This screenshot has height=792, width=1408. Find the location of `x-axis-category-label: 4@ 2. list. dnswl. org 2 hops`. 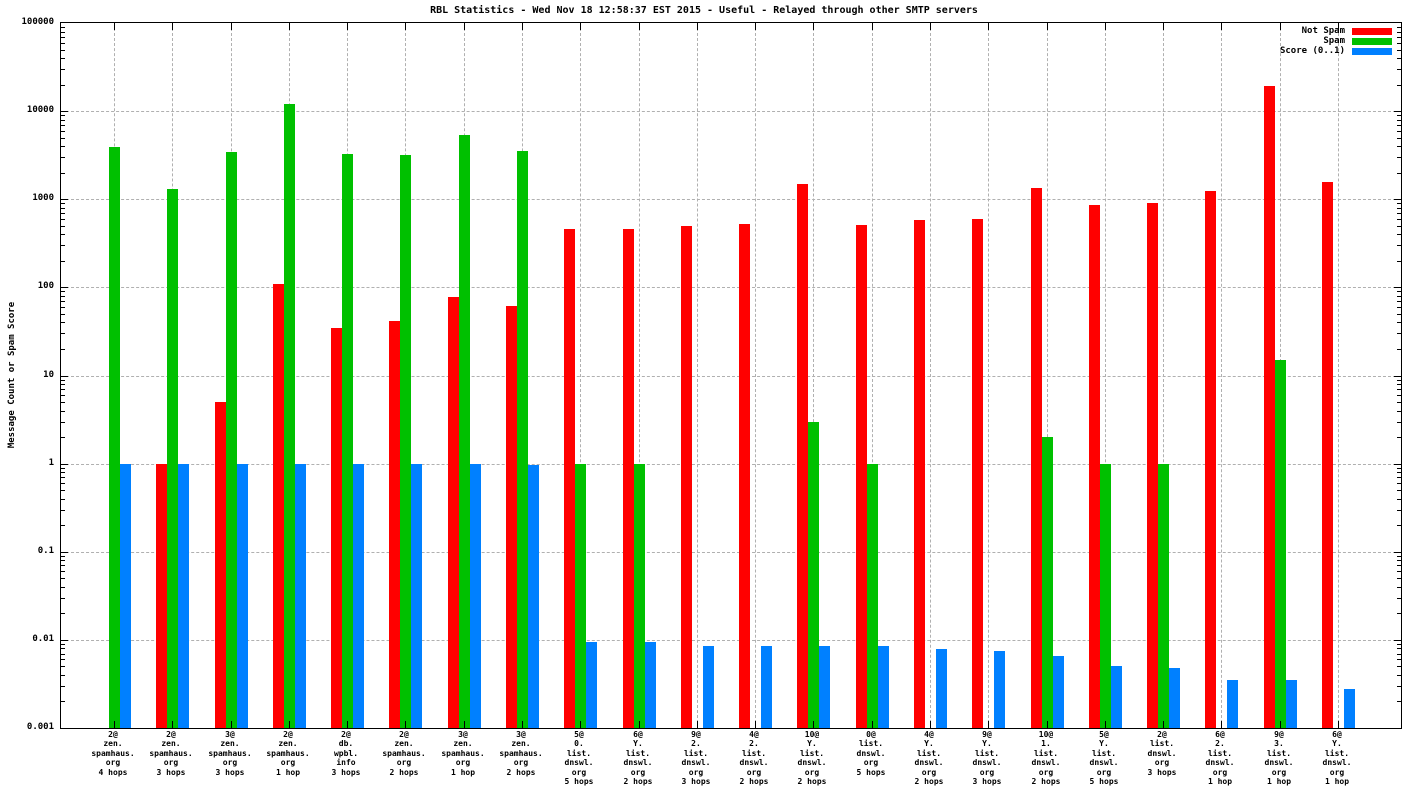

x-axis-category-label: 4@ 2. list. dnswl. org 2 hops is located at coordinates (754, 758).